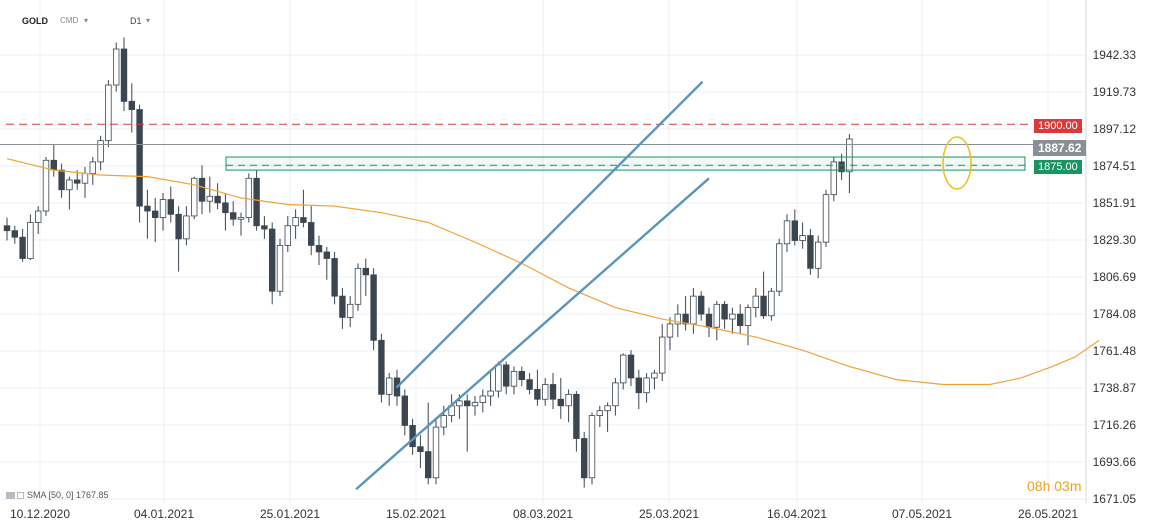  I want to click on indicator-visibility-icon, so click(20, 495).